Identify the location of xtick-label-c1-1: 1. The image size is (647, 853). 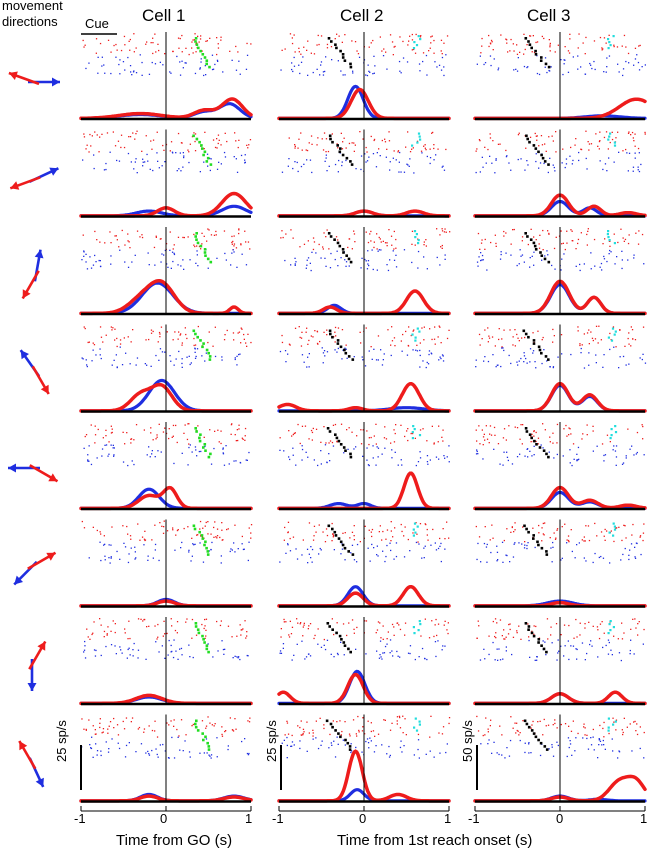
(249, 818).